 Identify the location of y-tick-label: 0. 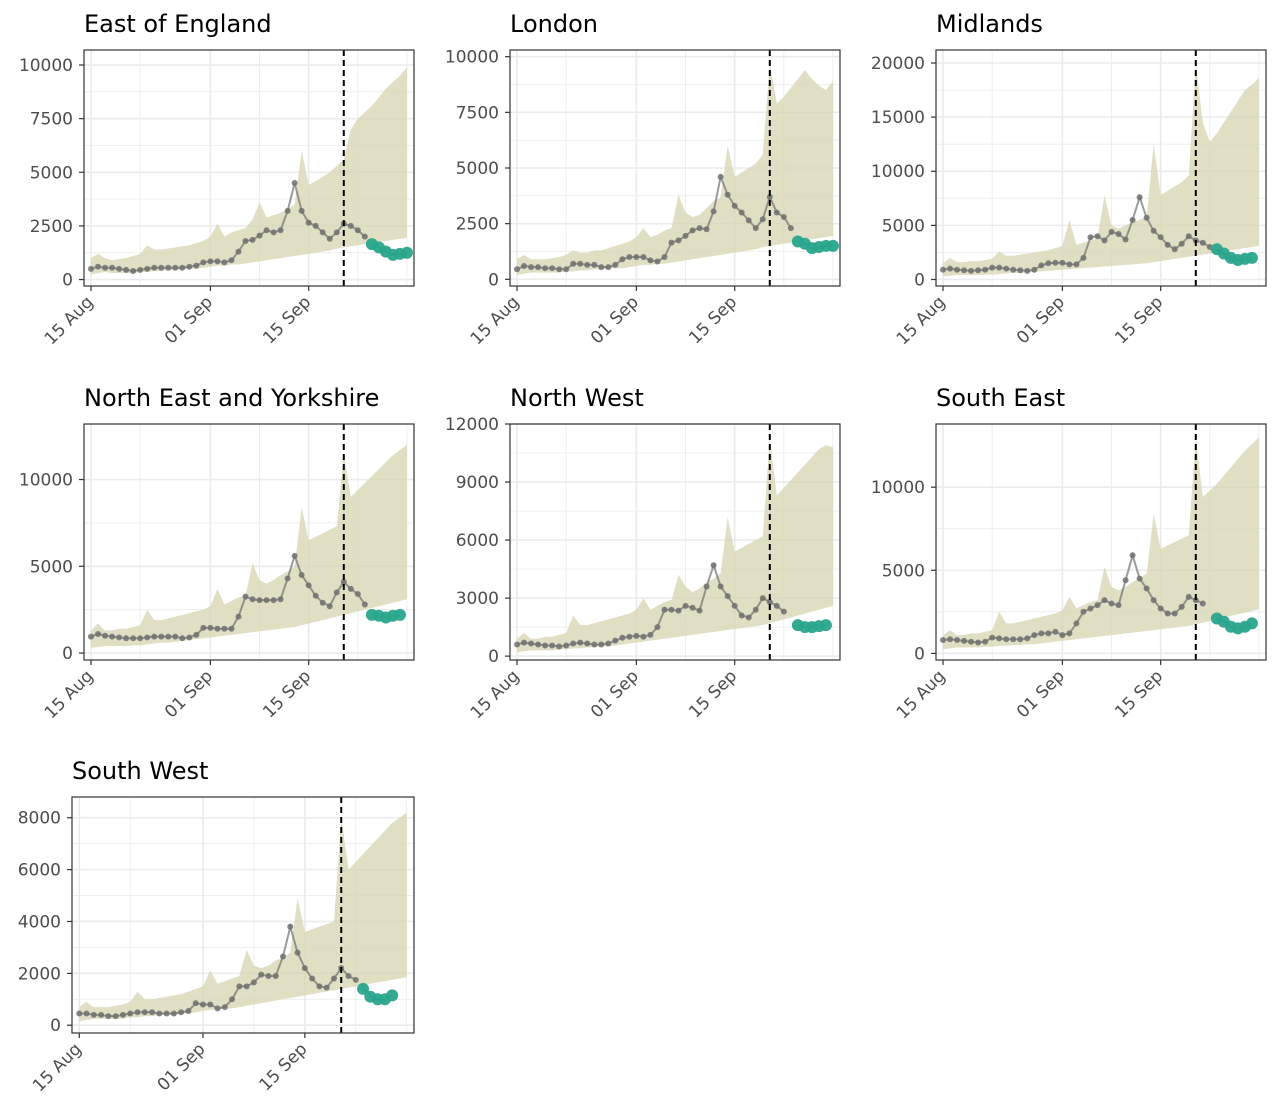
(67, 281).